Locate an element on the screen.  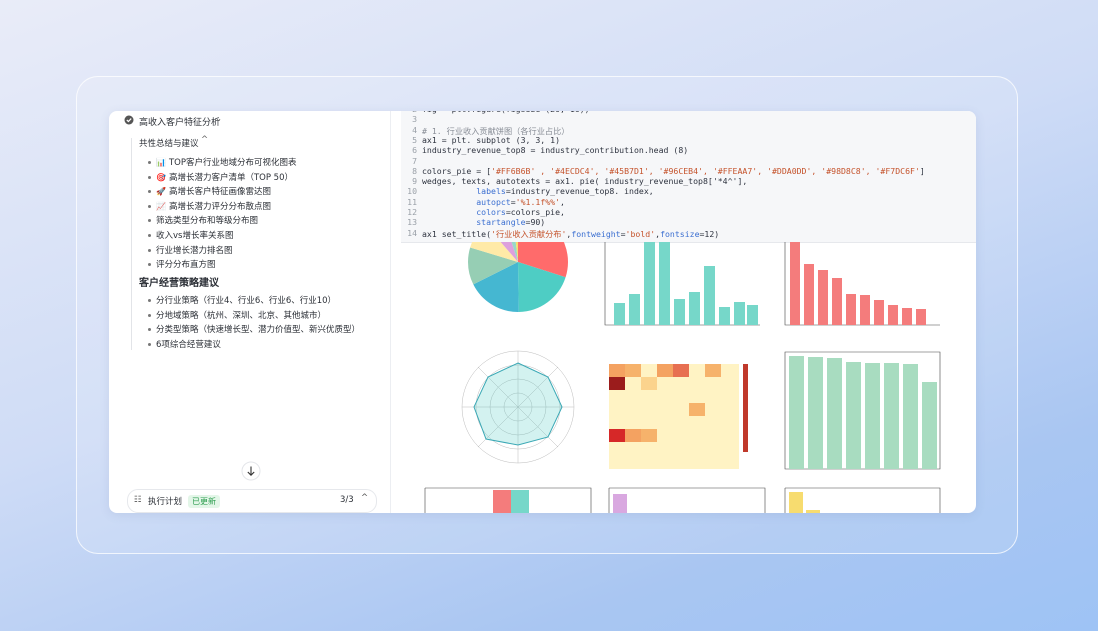
code-token: fig = plt.figure(figsize=(20, 16)) is located at coordinates (506, 112).